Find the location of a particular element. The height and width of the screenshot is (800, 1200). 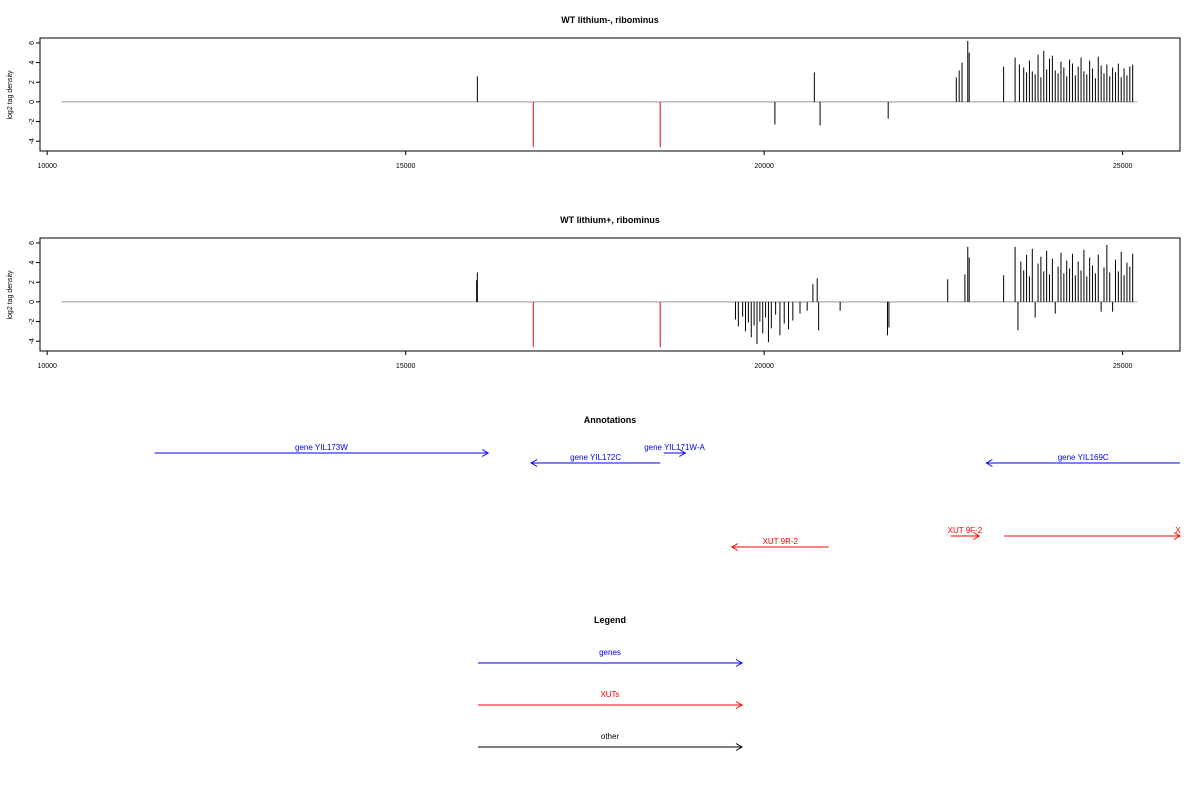

annotations-title: Annotations is located at coordinates (610, 420).